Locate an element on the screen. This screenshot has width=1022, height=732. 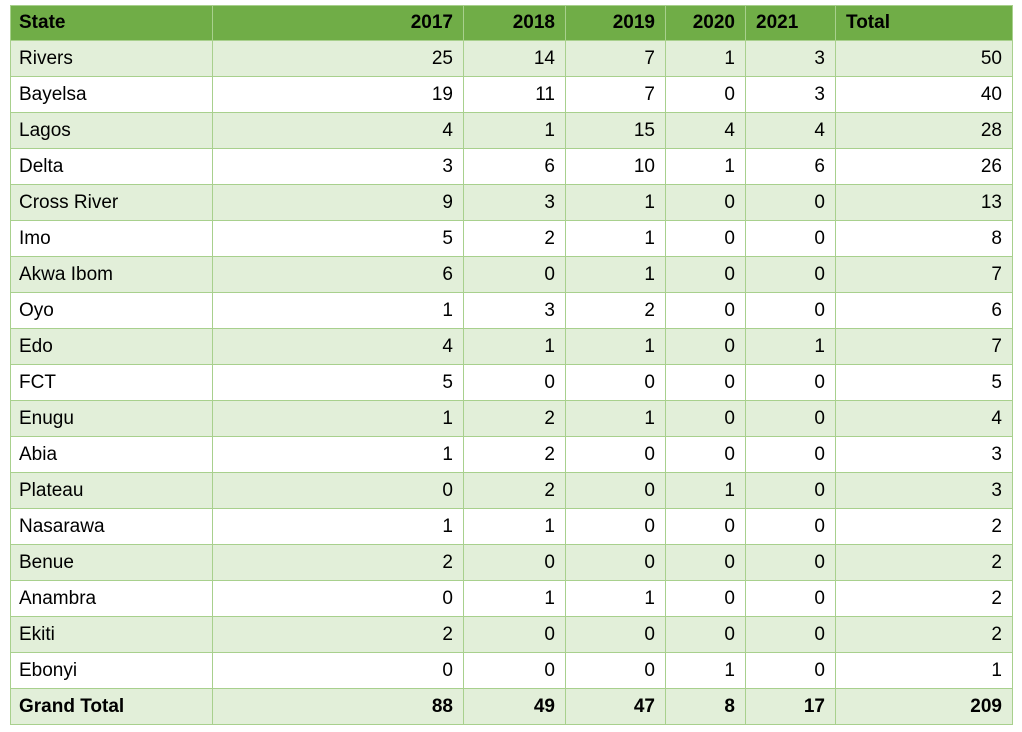
value-cell: 25 is located at coordinates (338, 58).